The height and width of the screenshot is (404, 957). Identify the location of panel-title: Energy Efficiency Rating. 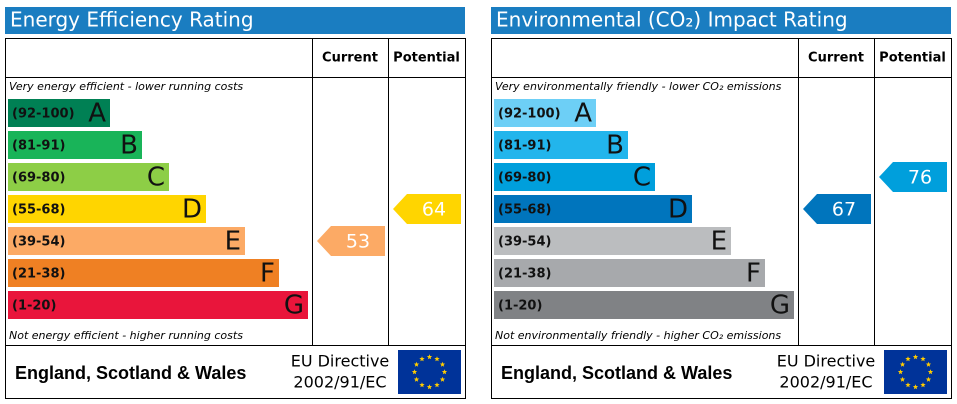
(132, 20).